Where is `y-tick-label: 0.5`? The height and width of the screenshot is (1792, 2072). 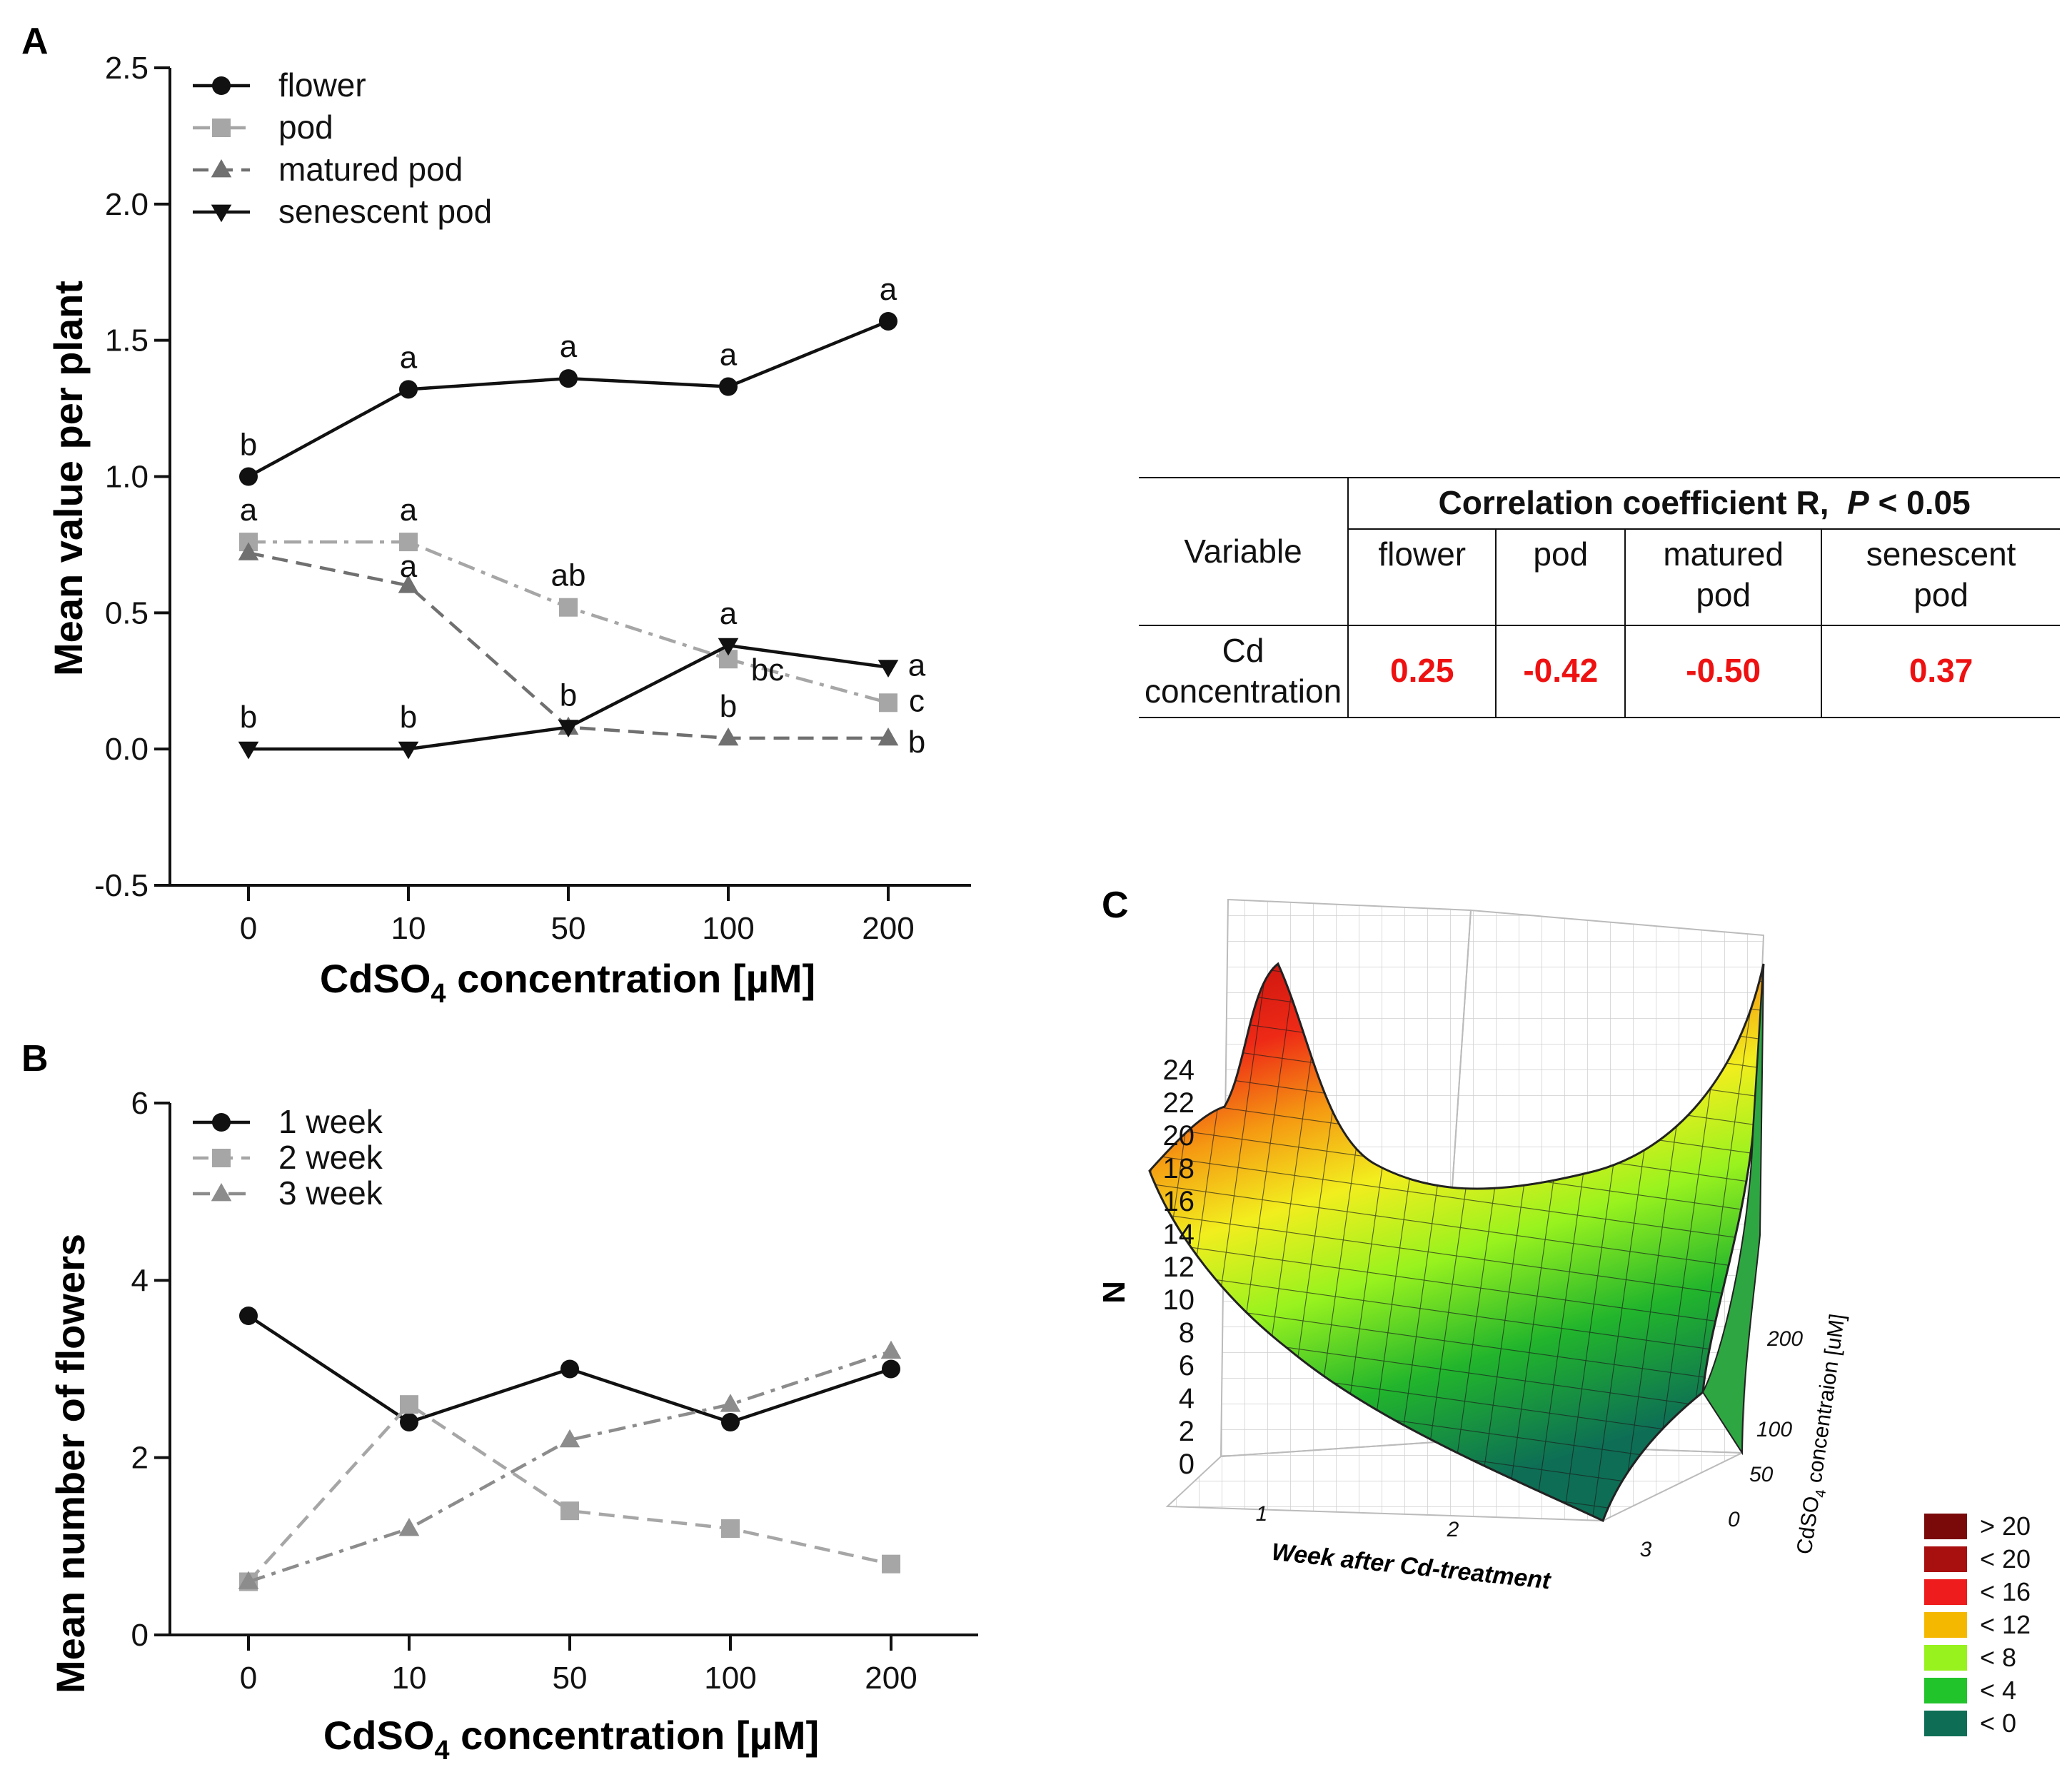
y-tick-label: 0.5 is located at coordinates (127, 612).